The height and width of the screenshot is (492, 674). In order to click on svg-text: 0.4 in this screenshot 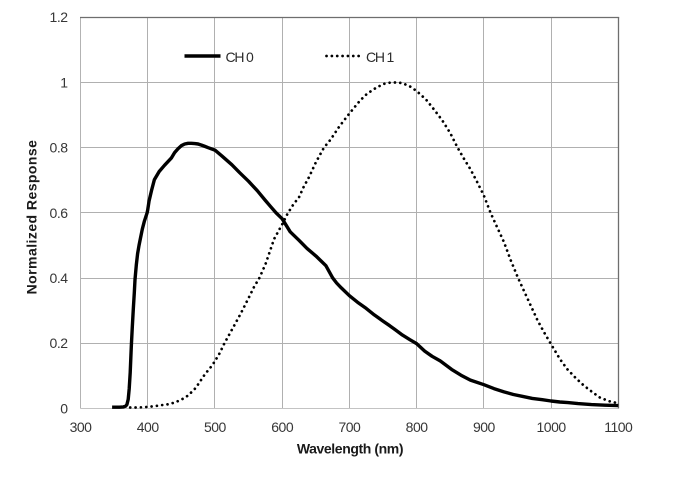, I will do `click(59, 278)`.